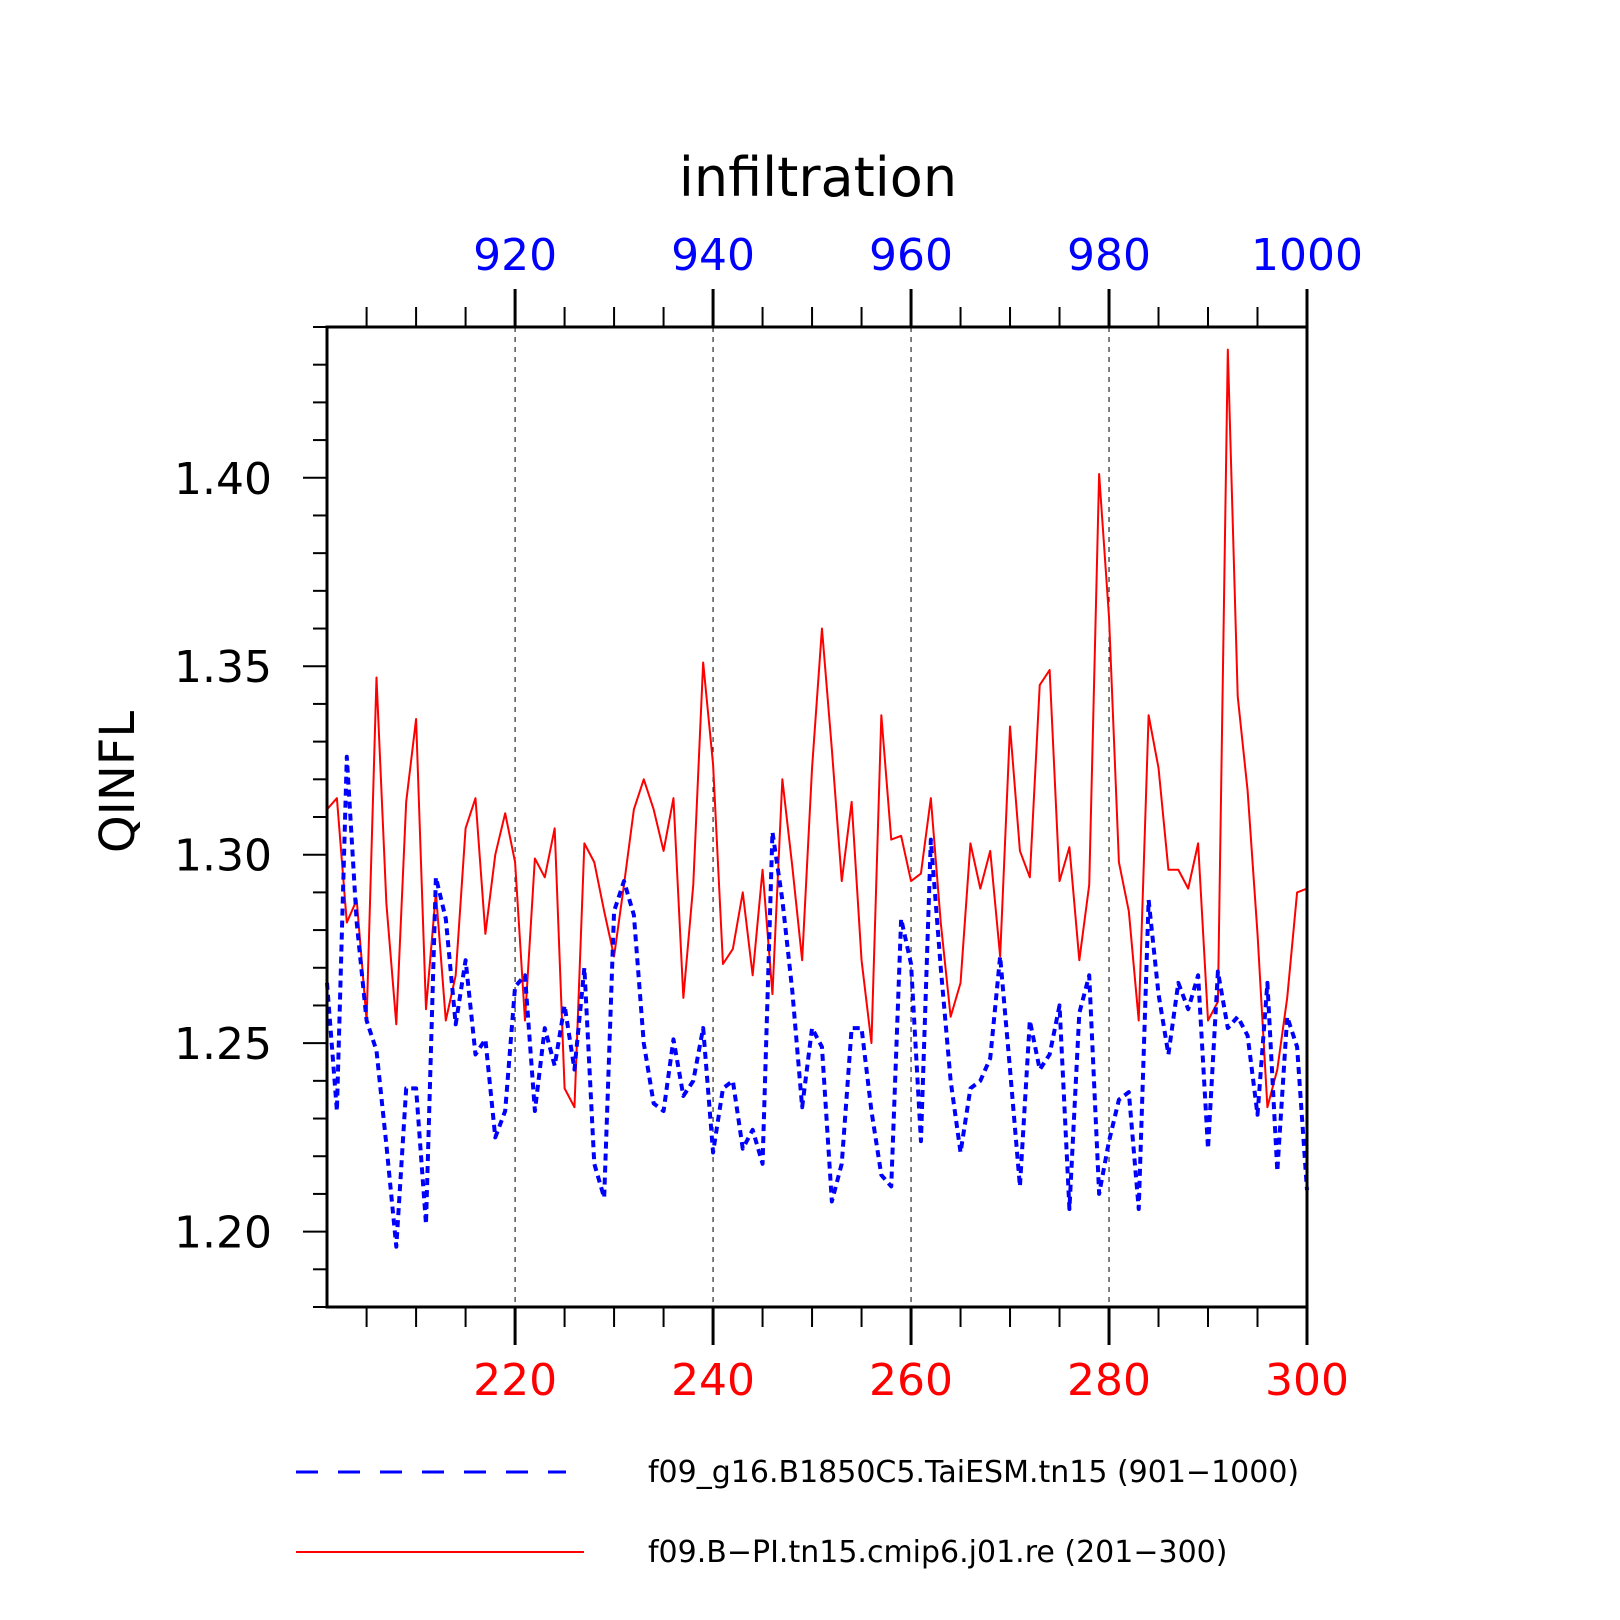 The image size is (1620, 1620). What do you see at coordinates (223, 667) in the screenshot?
I see `y-tick-label-4: 1.35` at bounding box center [223, 667].